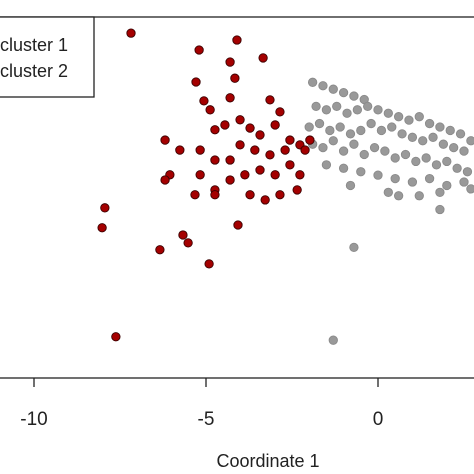  I want to click on legend-box, so click(47, 57).